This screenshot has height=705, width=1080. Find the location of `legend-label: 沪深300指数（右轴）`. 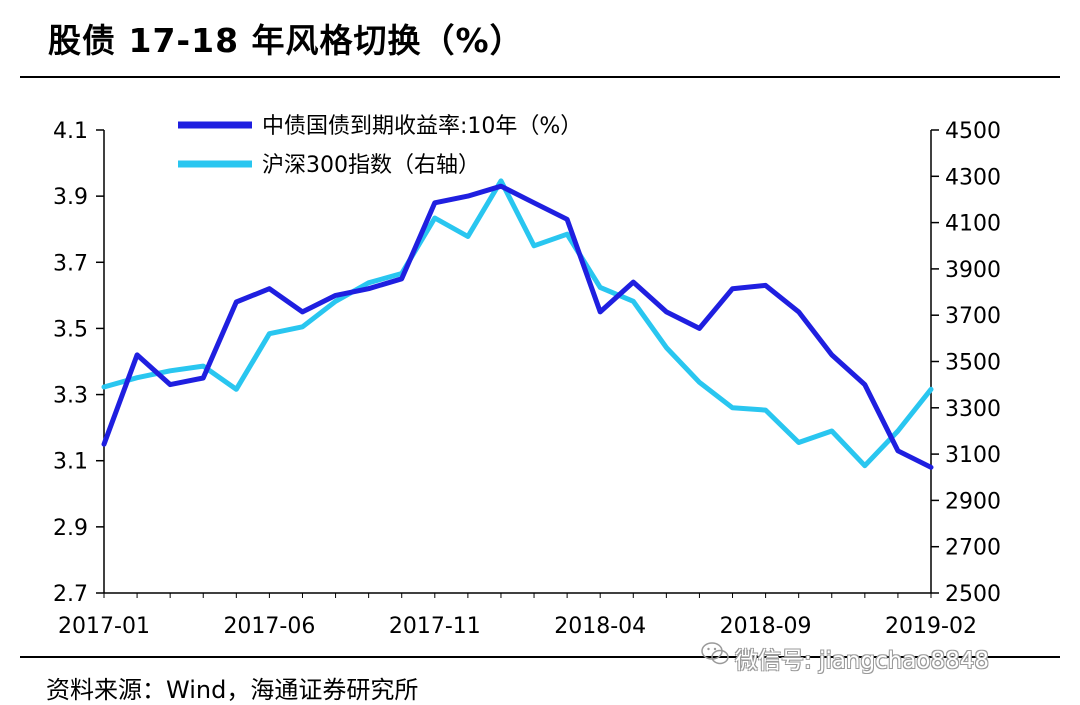

legend-label: 沪深300指数（右轴） is located at coordinates (371, 165).